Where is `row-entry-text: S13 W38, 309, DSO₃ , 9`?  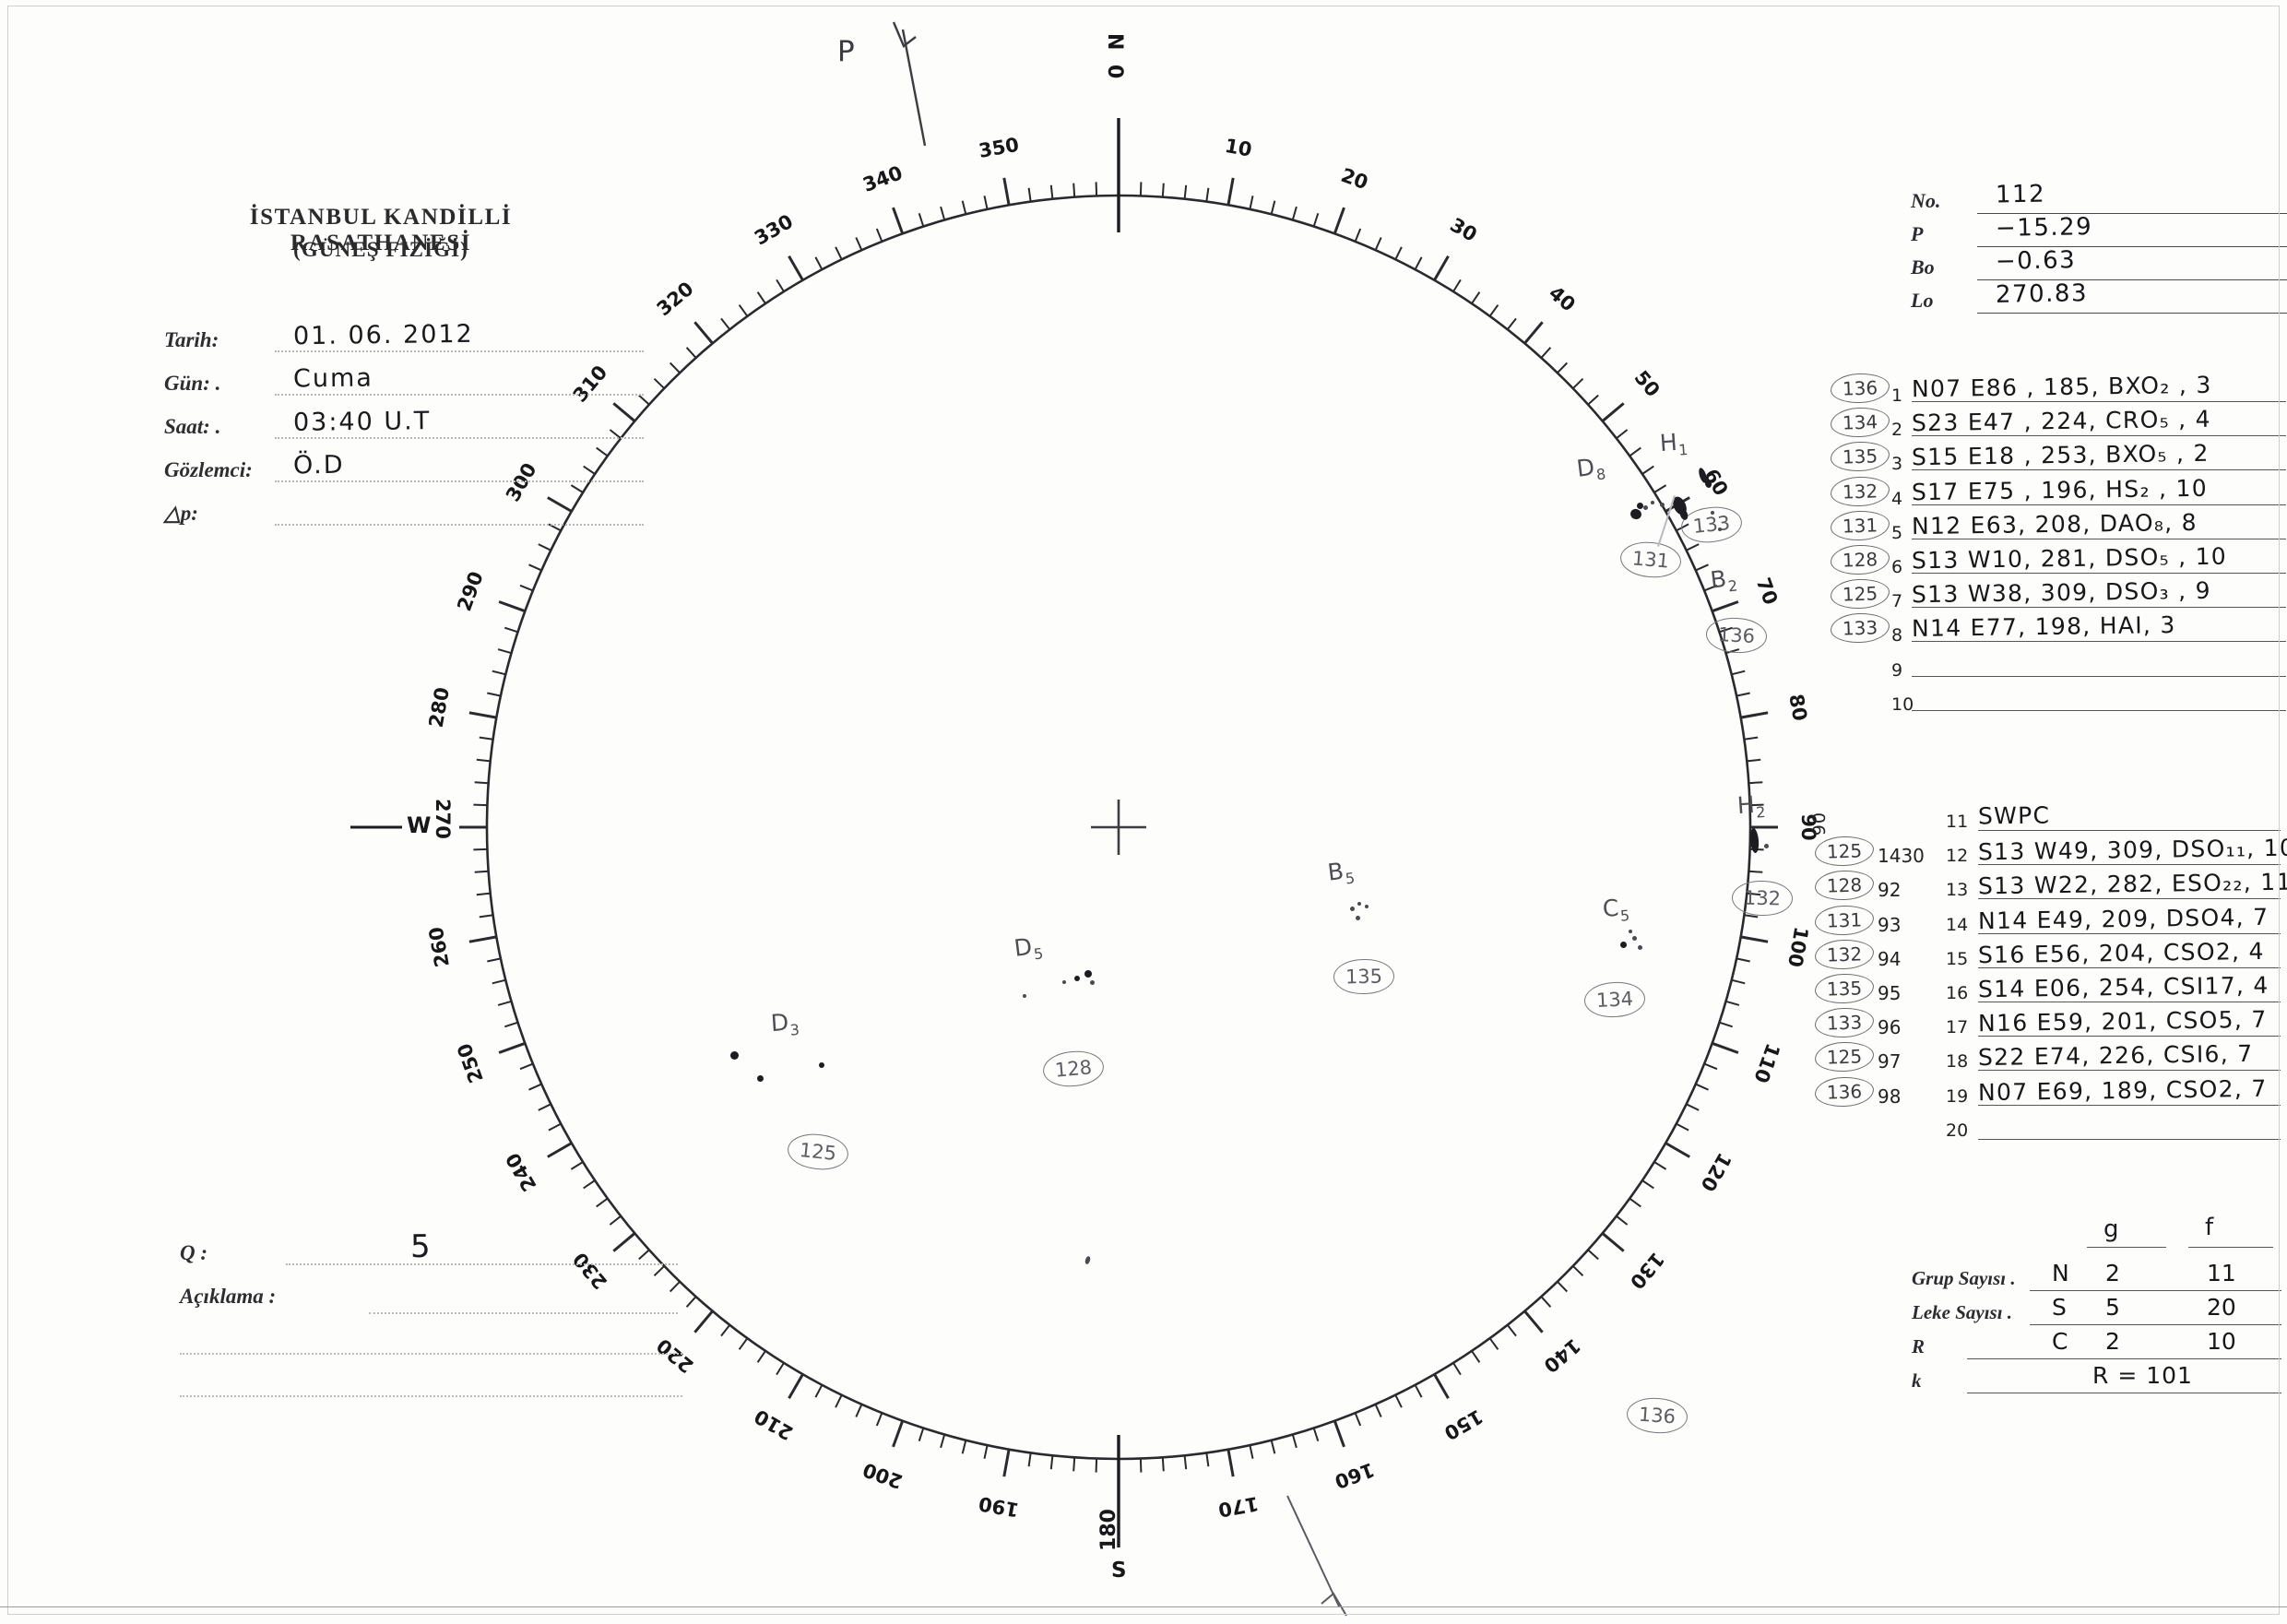
row-entry-text: S13 W38, 309, DSO₃ , 9 is located at coordinates (2061, 593).